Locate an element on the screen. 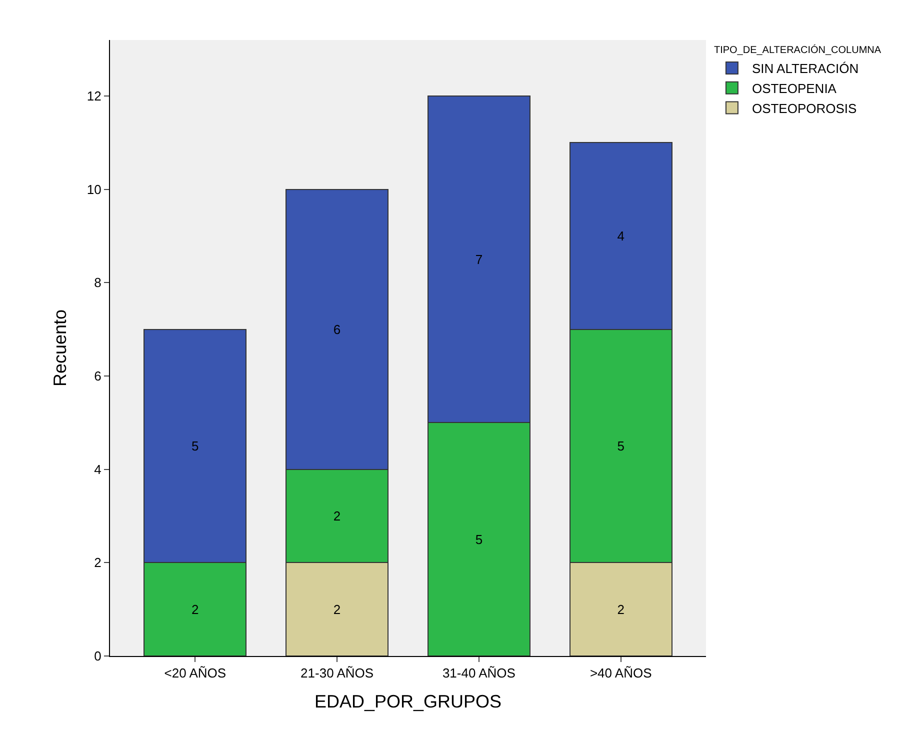 The image size is (916, 746). legend-label: SIN ALTERACIÓN is located at coordinates (805, 68).